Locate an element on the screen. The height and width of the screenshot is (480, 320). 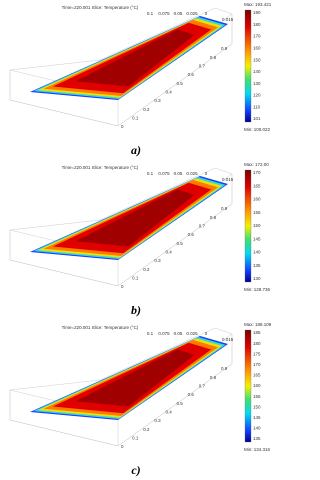
colorbar-max: Max: 193.421 is located at coordinates (258, 4).